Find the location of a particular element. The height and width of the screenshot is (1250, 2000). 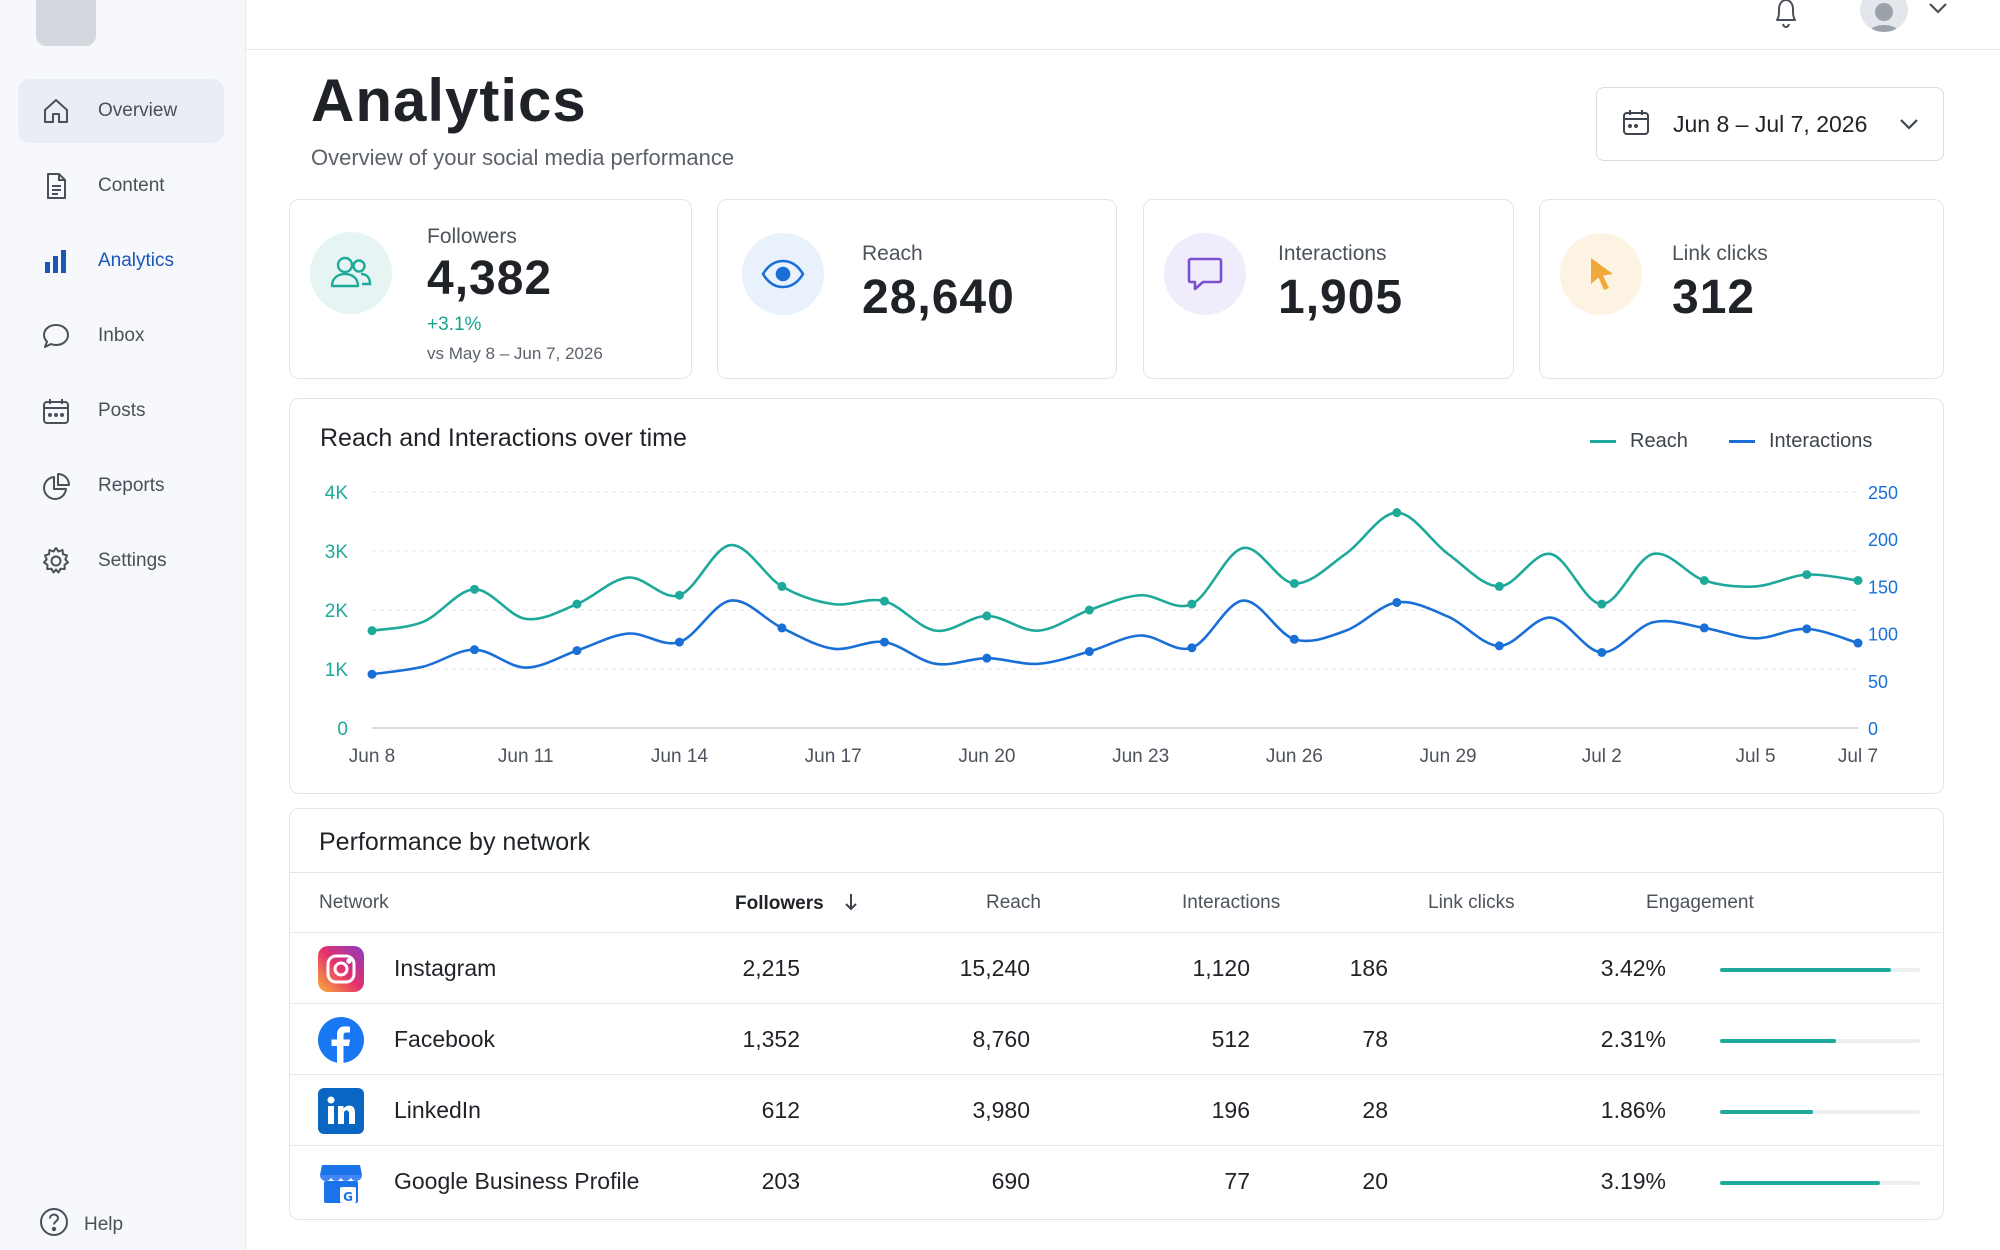

engagement-value: 2.31% is located at coordinates (1633, 1039).